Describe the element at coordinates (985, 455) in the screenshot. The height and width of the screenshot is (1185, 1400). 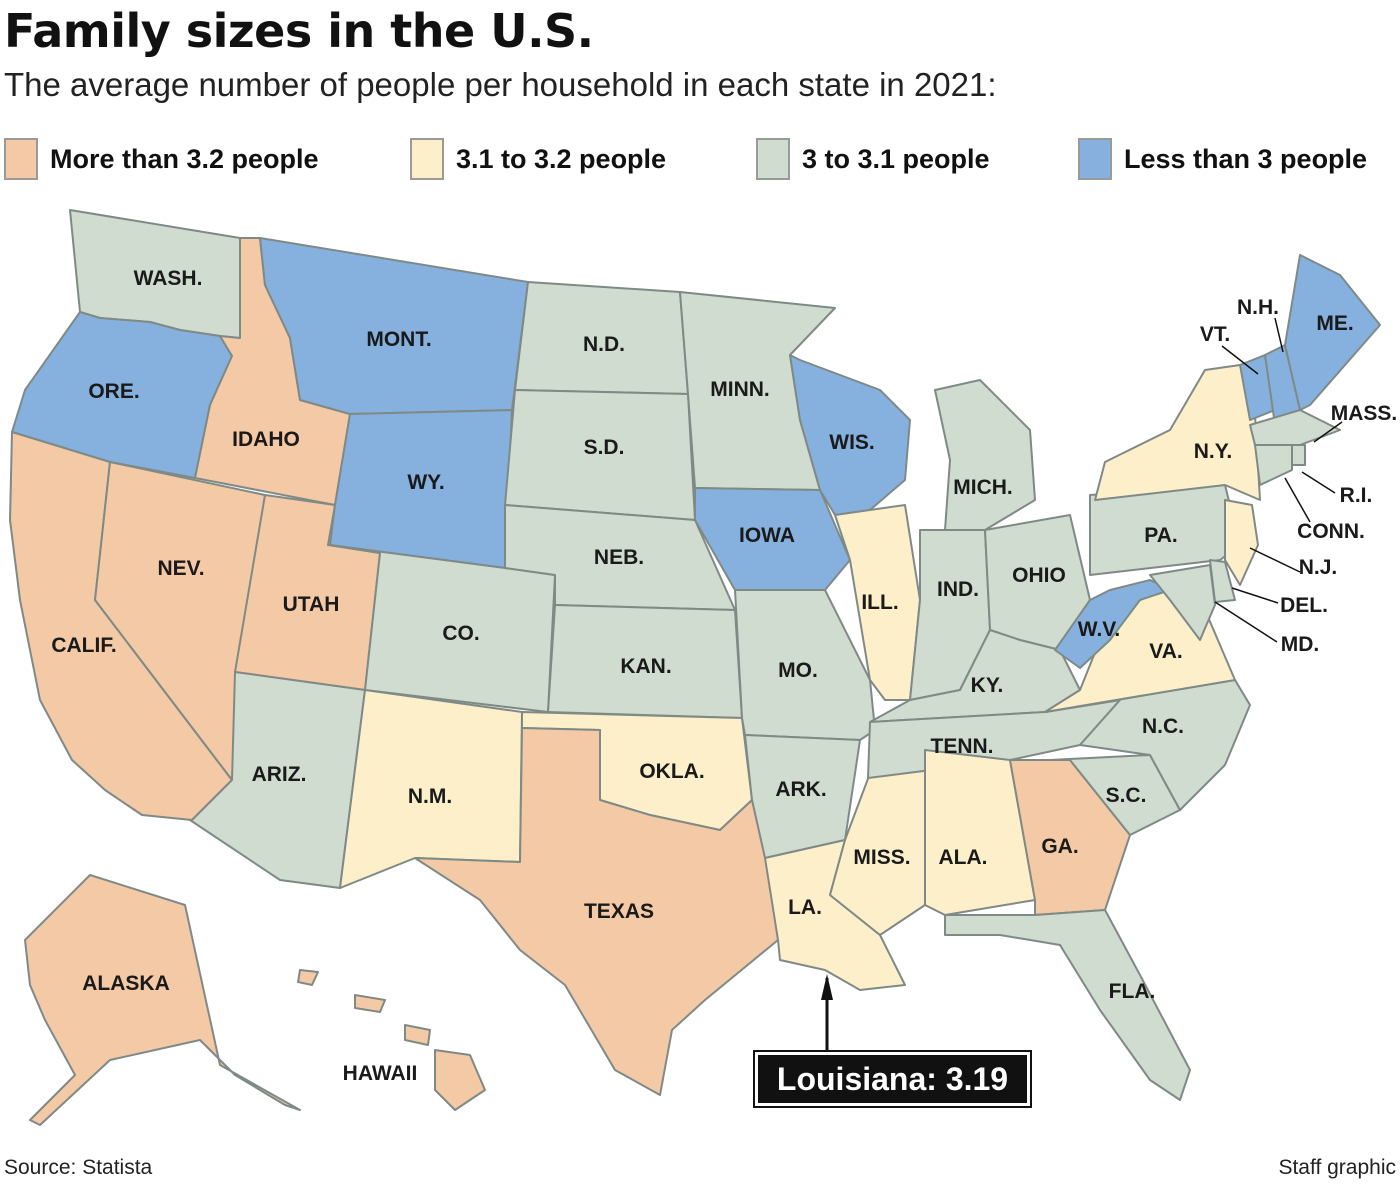
I see `state-mi` at that location.